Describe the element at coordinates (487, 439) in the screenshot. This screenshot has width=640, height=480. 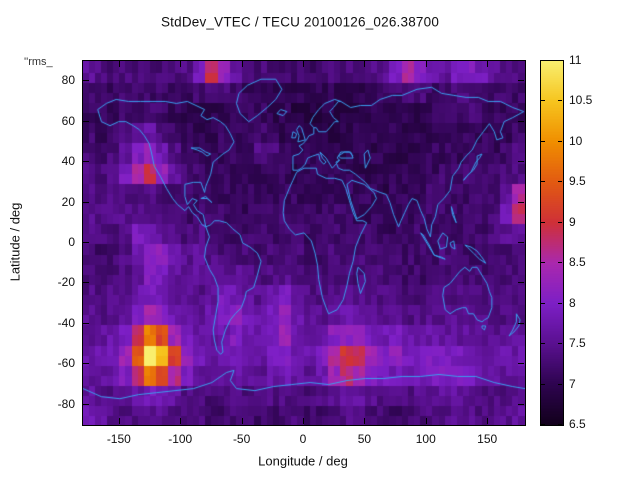
I see `x-tick-label: 150` at that location.